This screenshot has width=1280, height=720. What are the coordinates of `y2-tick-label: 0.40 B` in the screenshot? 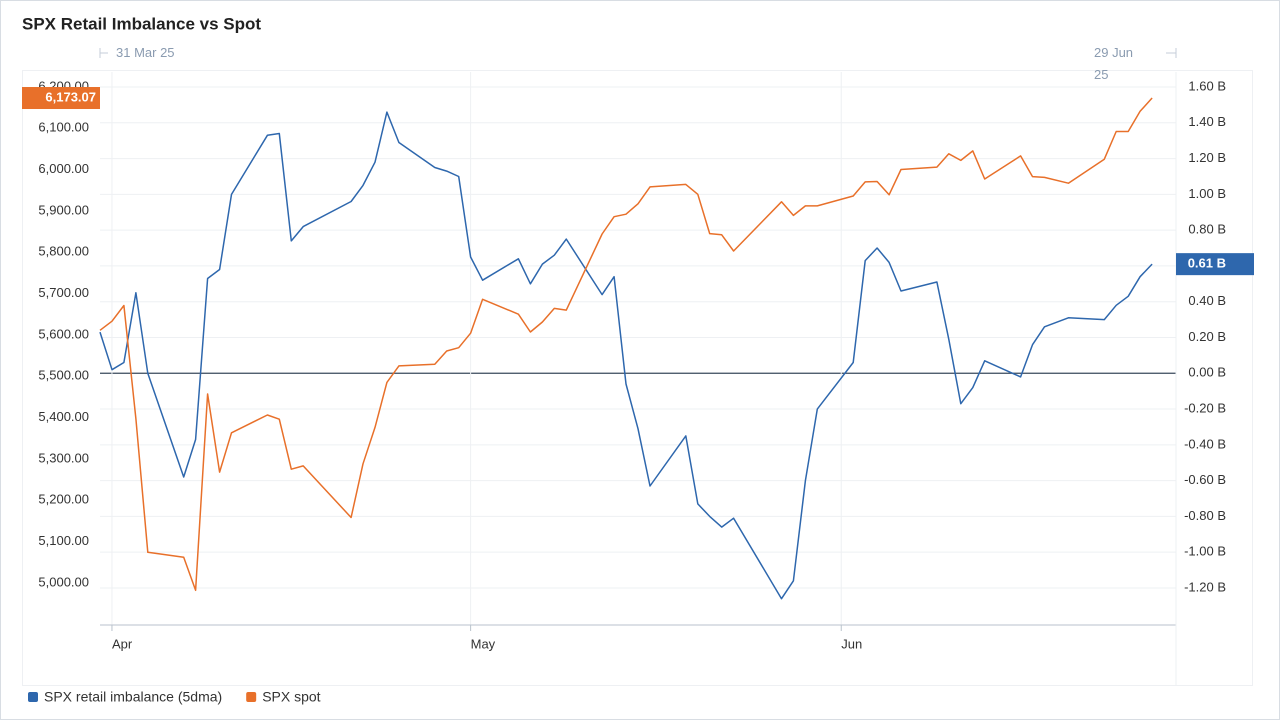 It's located at (1207, 300).